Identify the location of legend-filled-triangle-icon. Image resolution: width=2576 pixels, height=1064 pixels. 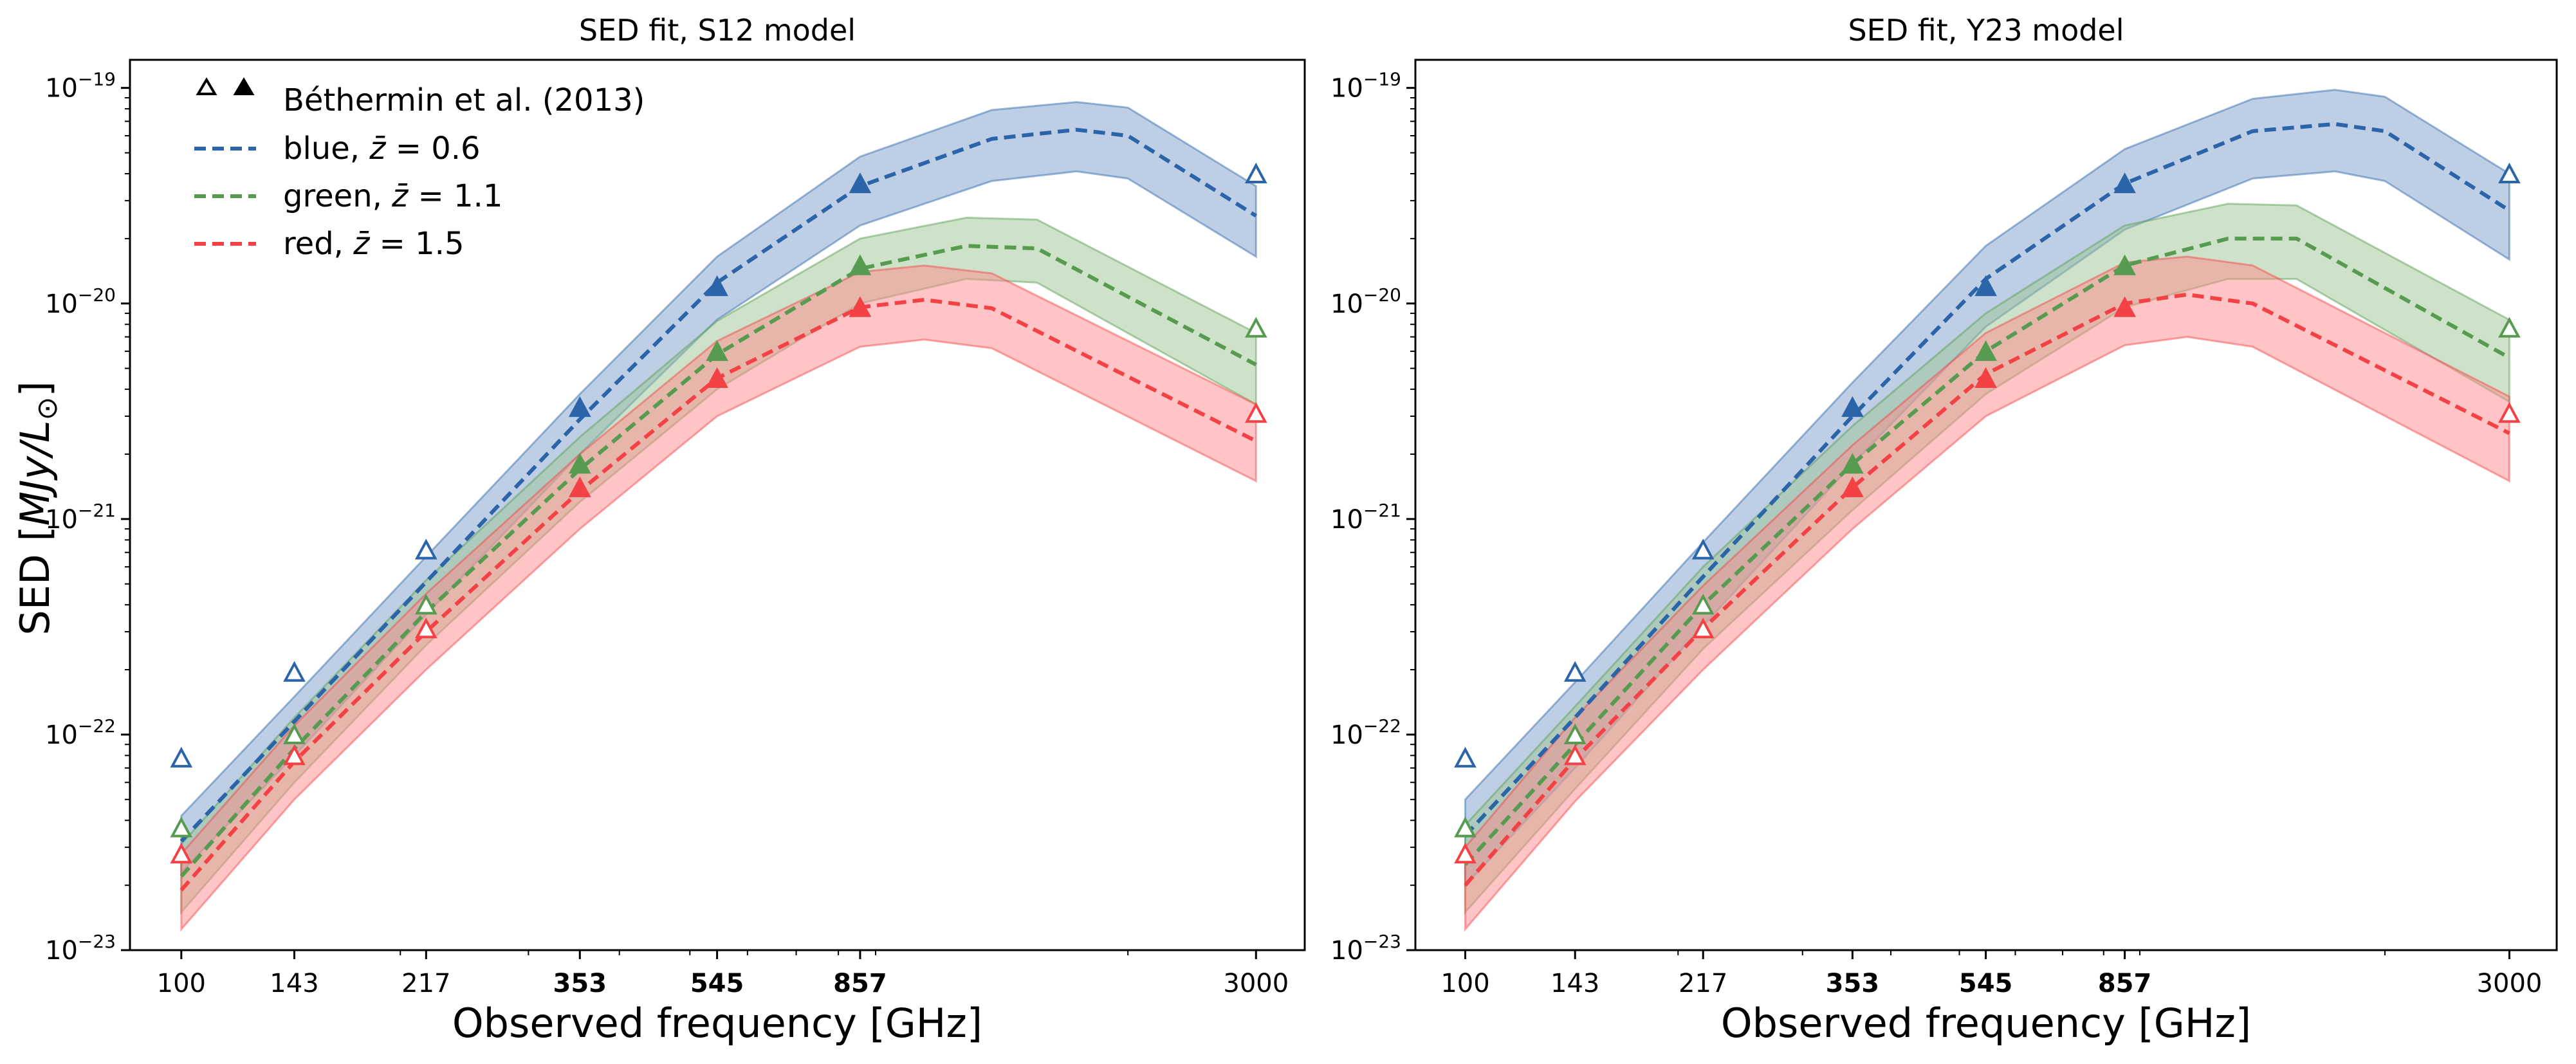
(244, 86).